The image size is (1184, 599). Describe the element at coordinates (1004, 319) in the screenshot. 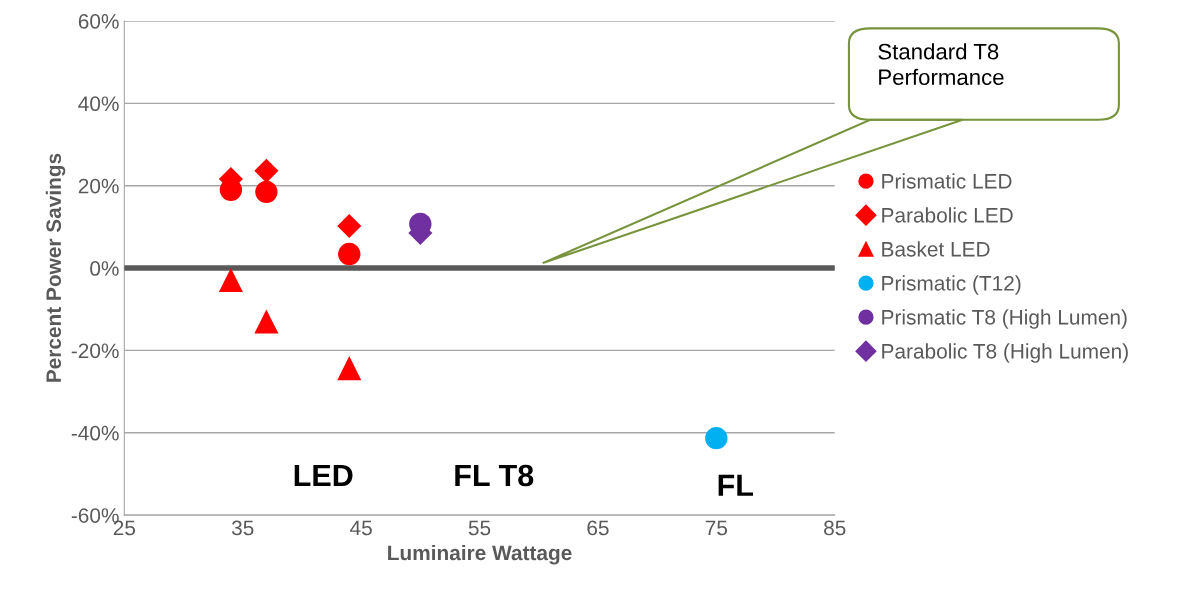

I see `legend-label: Prismatic T8 (High Lumen)` at that location.